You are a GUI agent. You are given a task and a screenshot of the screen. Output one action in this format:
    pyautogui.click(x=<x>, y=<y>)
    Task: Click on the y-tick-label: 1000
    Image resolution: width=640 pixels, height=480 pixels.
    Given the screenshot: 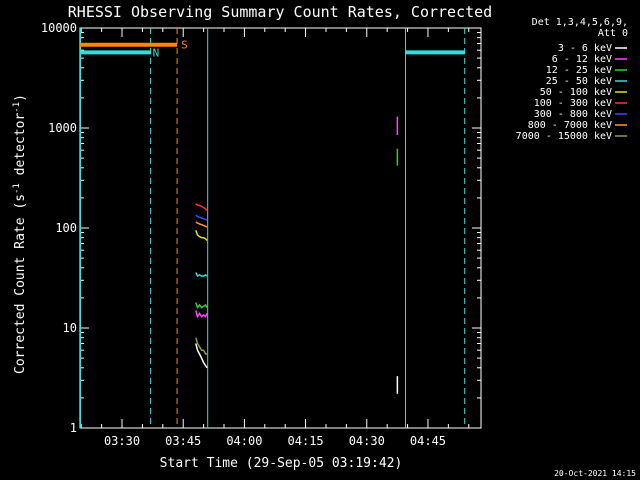 What is the action you would take?
    pyautogui.click(x=62, y=128)
    